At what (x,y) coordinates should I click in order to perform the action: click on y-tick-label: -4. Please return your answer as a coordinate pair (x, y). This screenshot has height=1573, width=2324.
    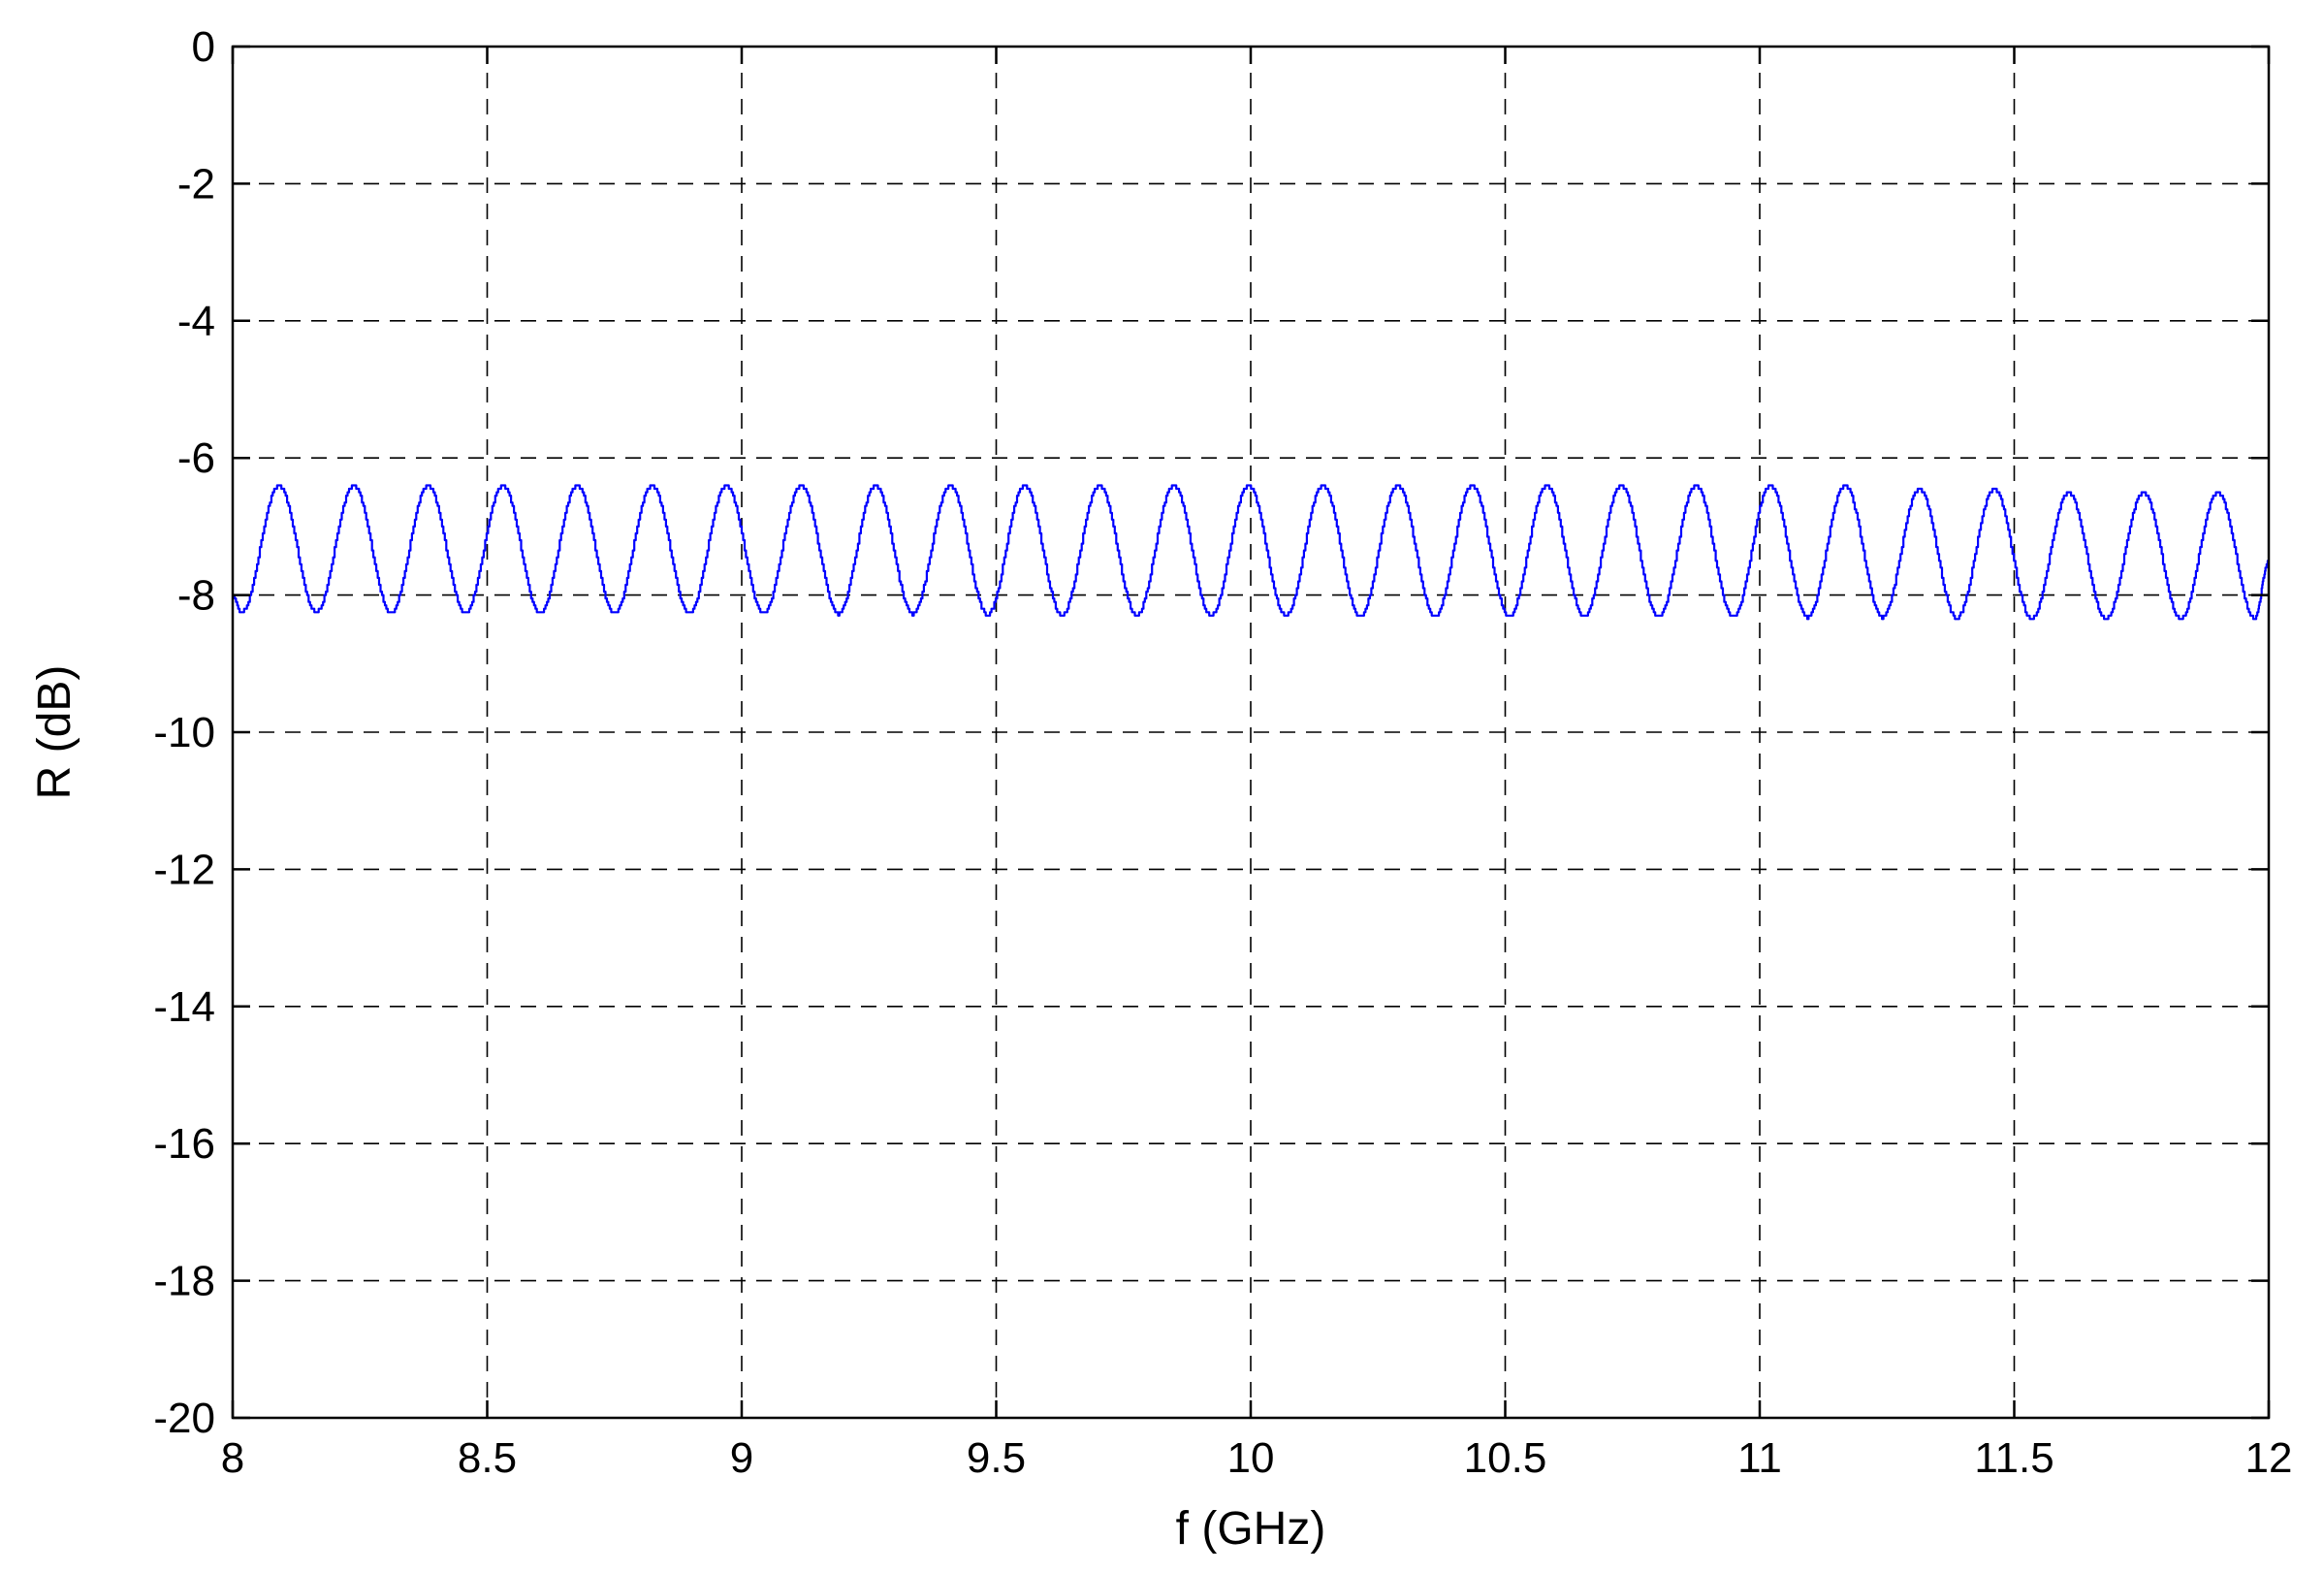
    Looking at the image, I should click on (196, 321).